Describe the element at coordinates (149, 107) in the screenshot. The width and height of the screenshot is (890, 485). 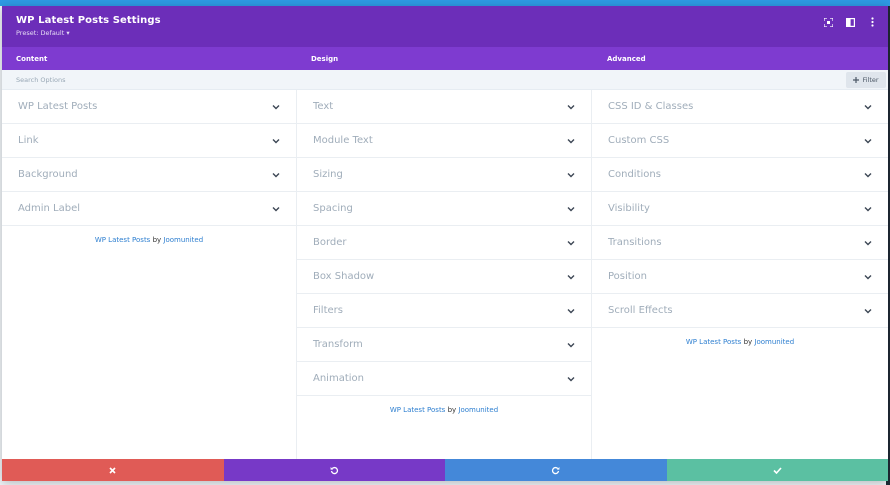
I see `toggle-wp-latest-posts: WP Latest Posts` at that location.